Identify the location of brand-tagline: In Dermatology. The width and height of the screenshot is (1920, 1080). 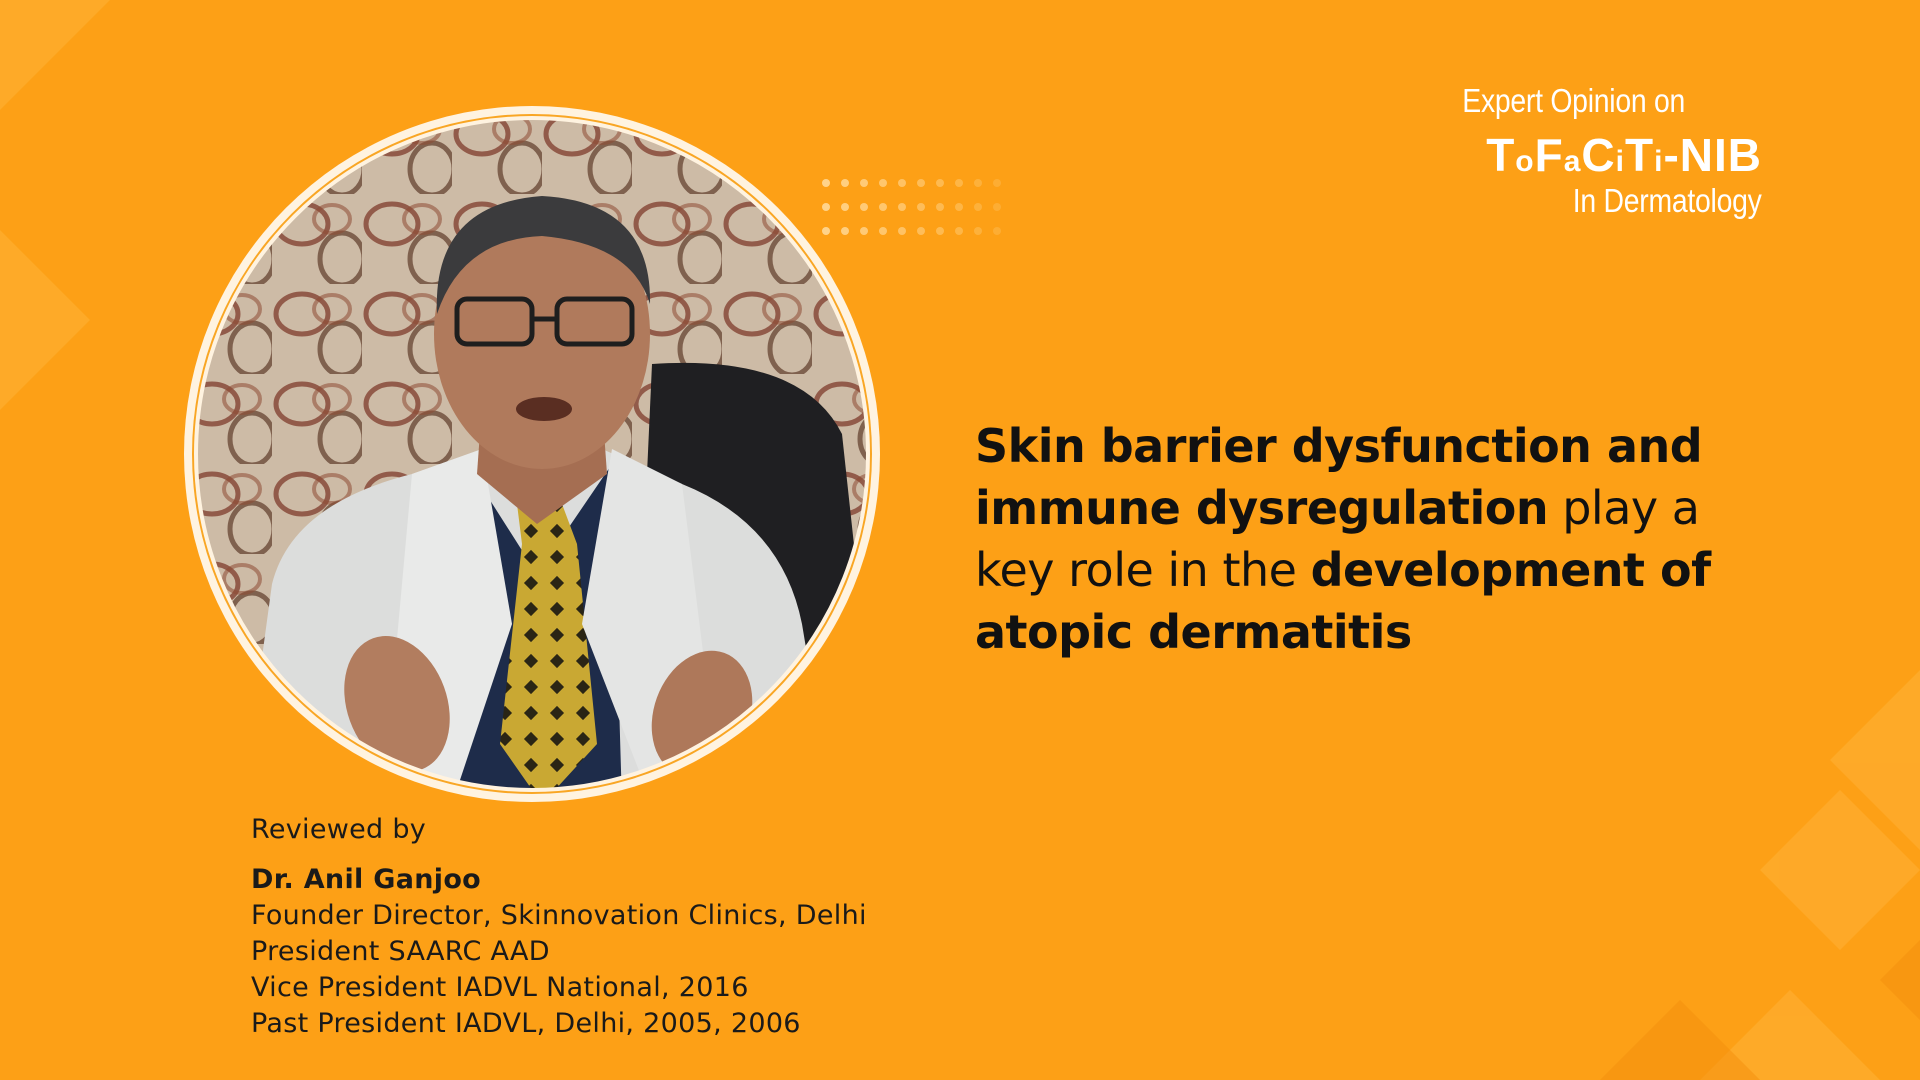
(1667, 200).